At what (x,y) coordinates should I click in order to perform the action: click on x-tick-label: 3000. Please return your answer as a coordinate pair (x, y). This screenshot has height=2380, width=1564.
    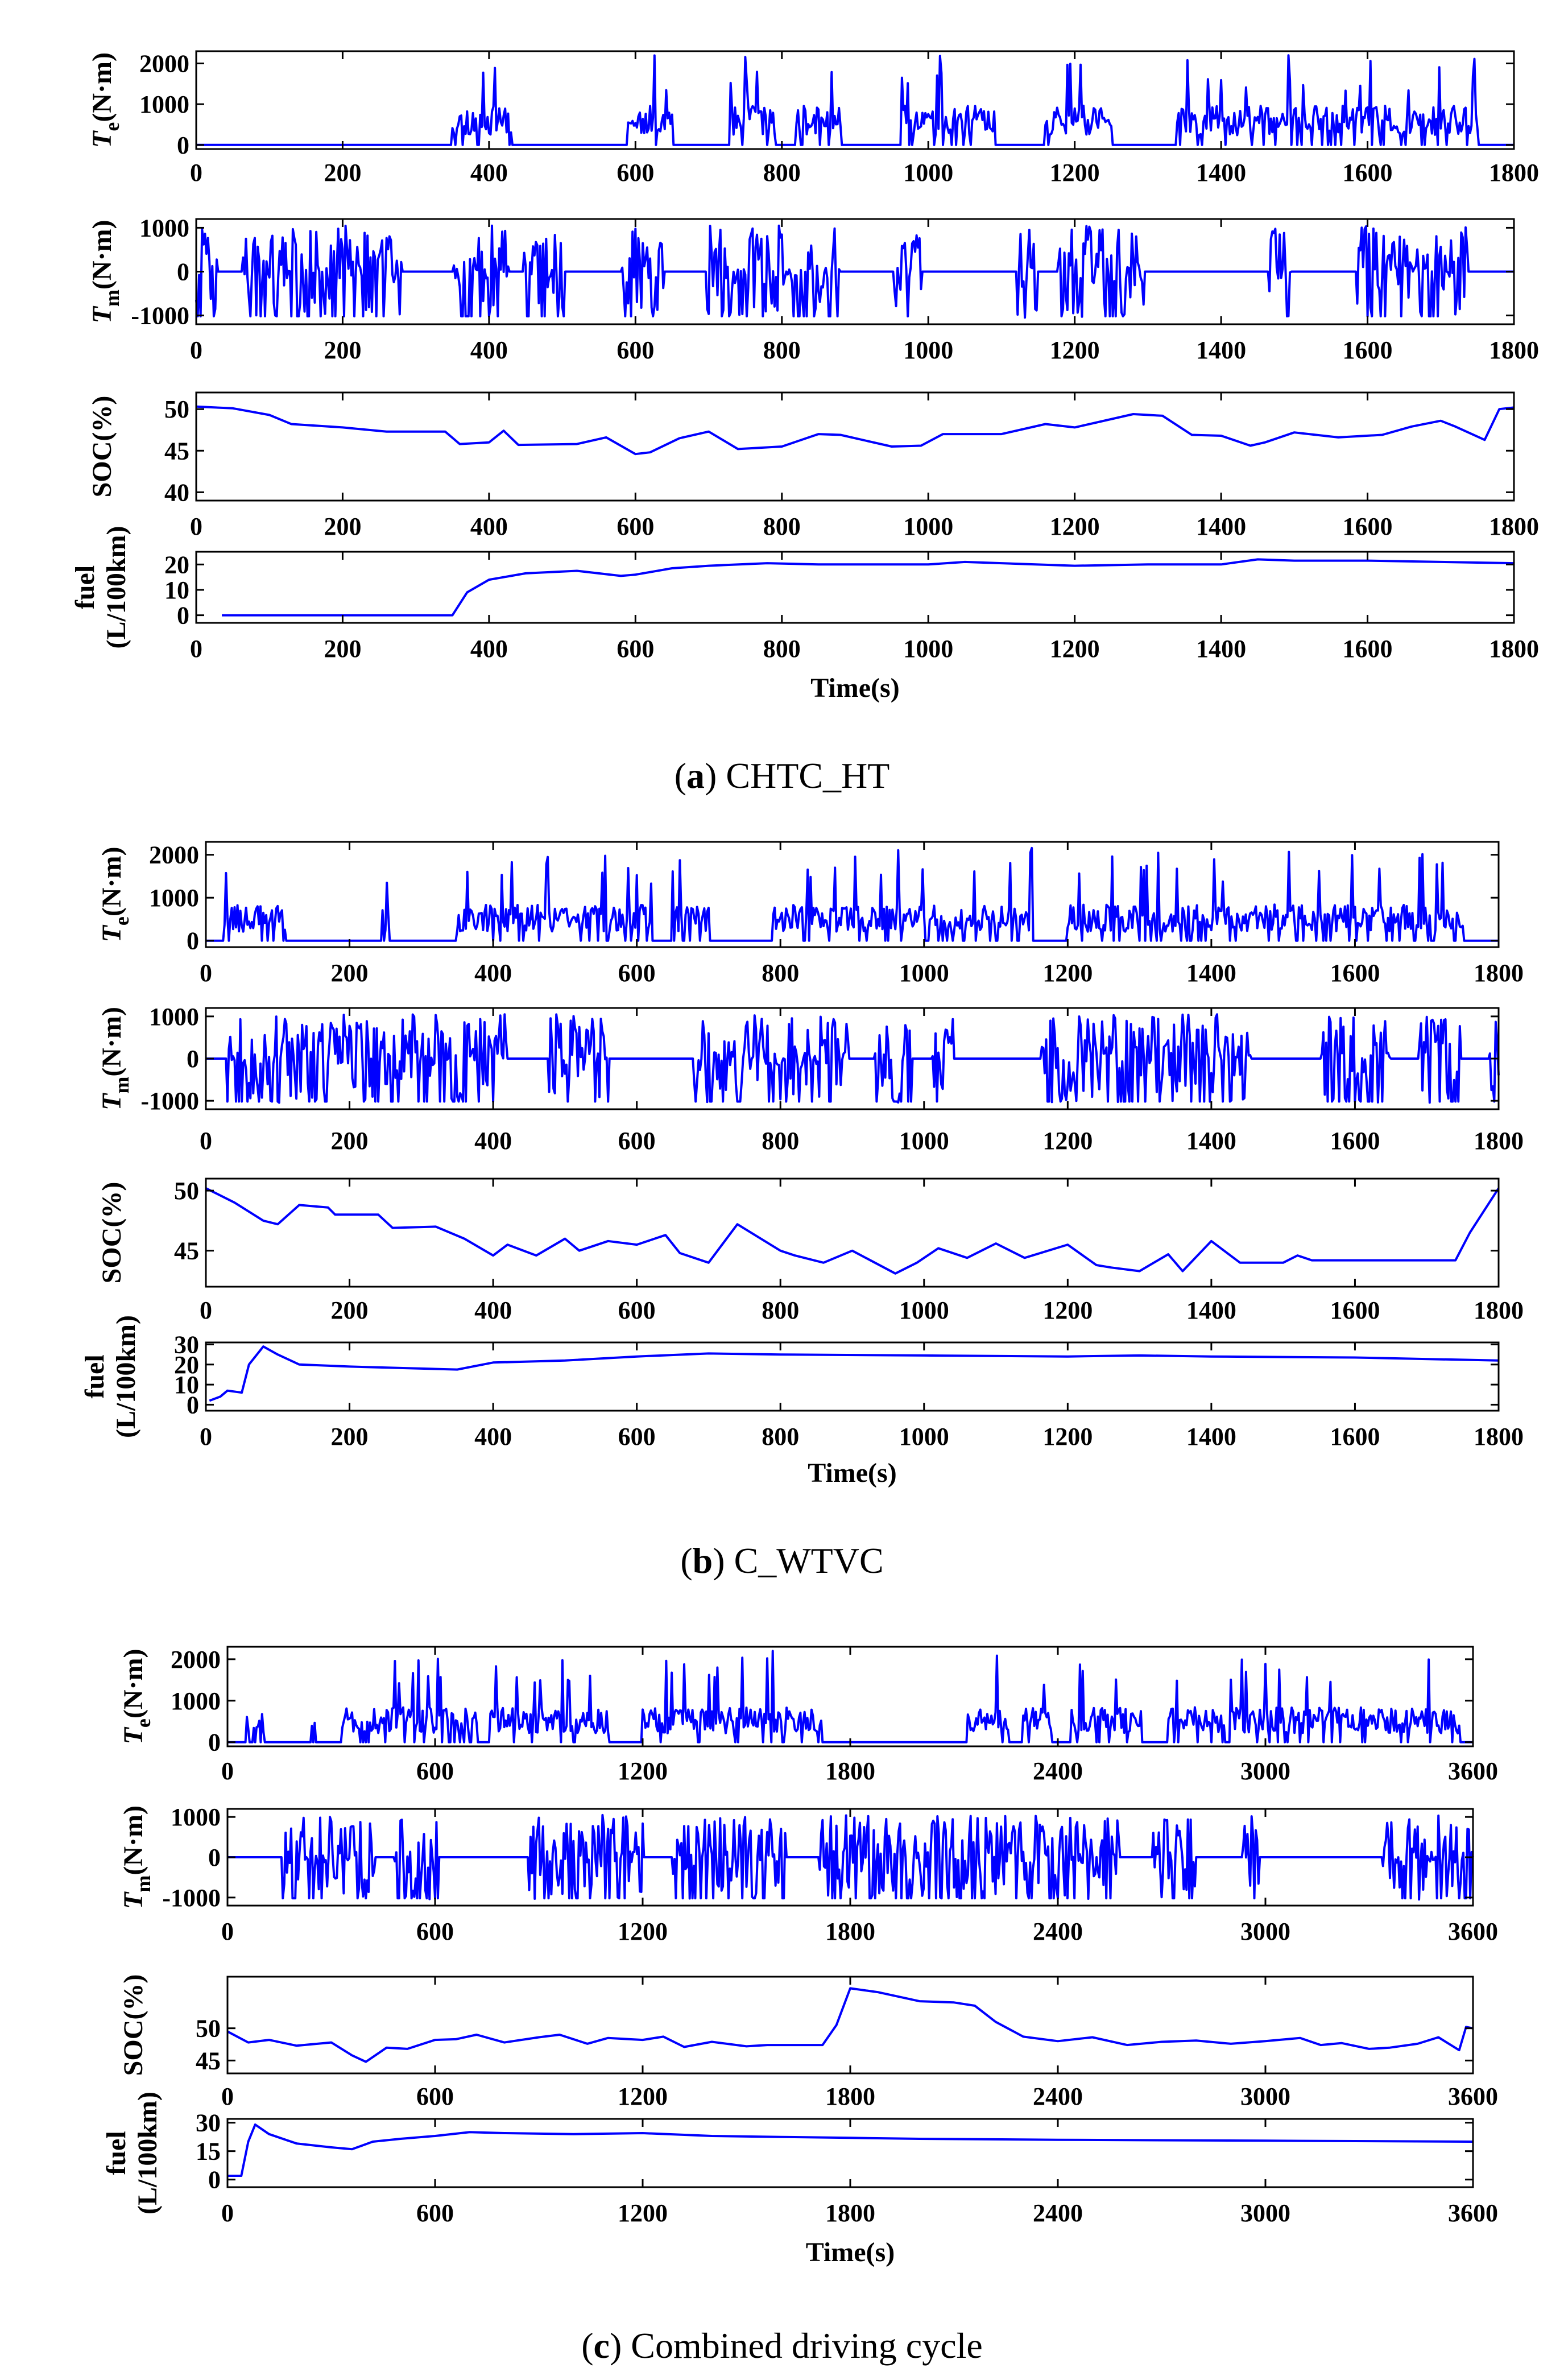
    Looking at the image, I should click on (1265, 1932).